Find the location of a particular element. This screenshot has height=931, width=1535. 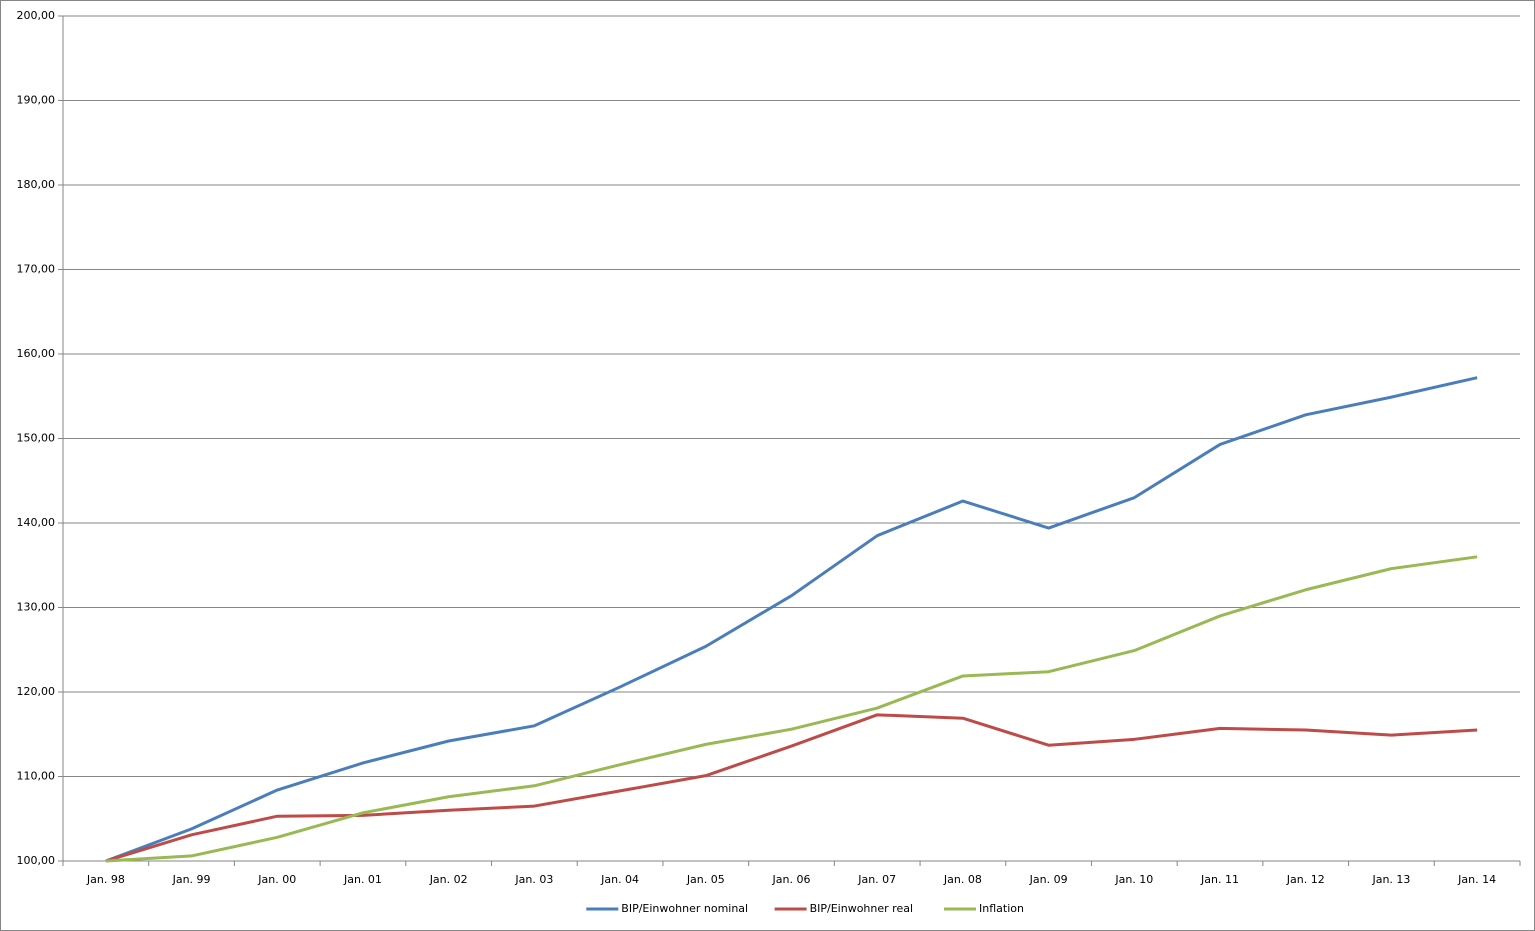

x-tick-label: Jan. 08 is located at coordinates (962, 879).